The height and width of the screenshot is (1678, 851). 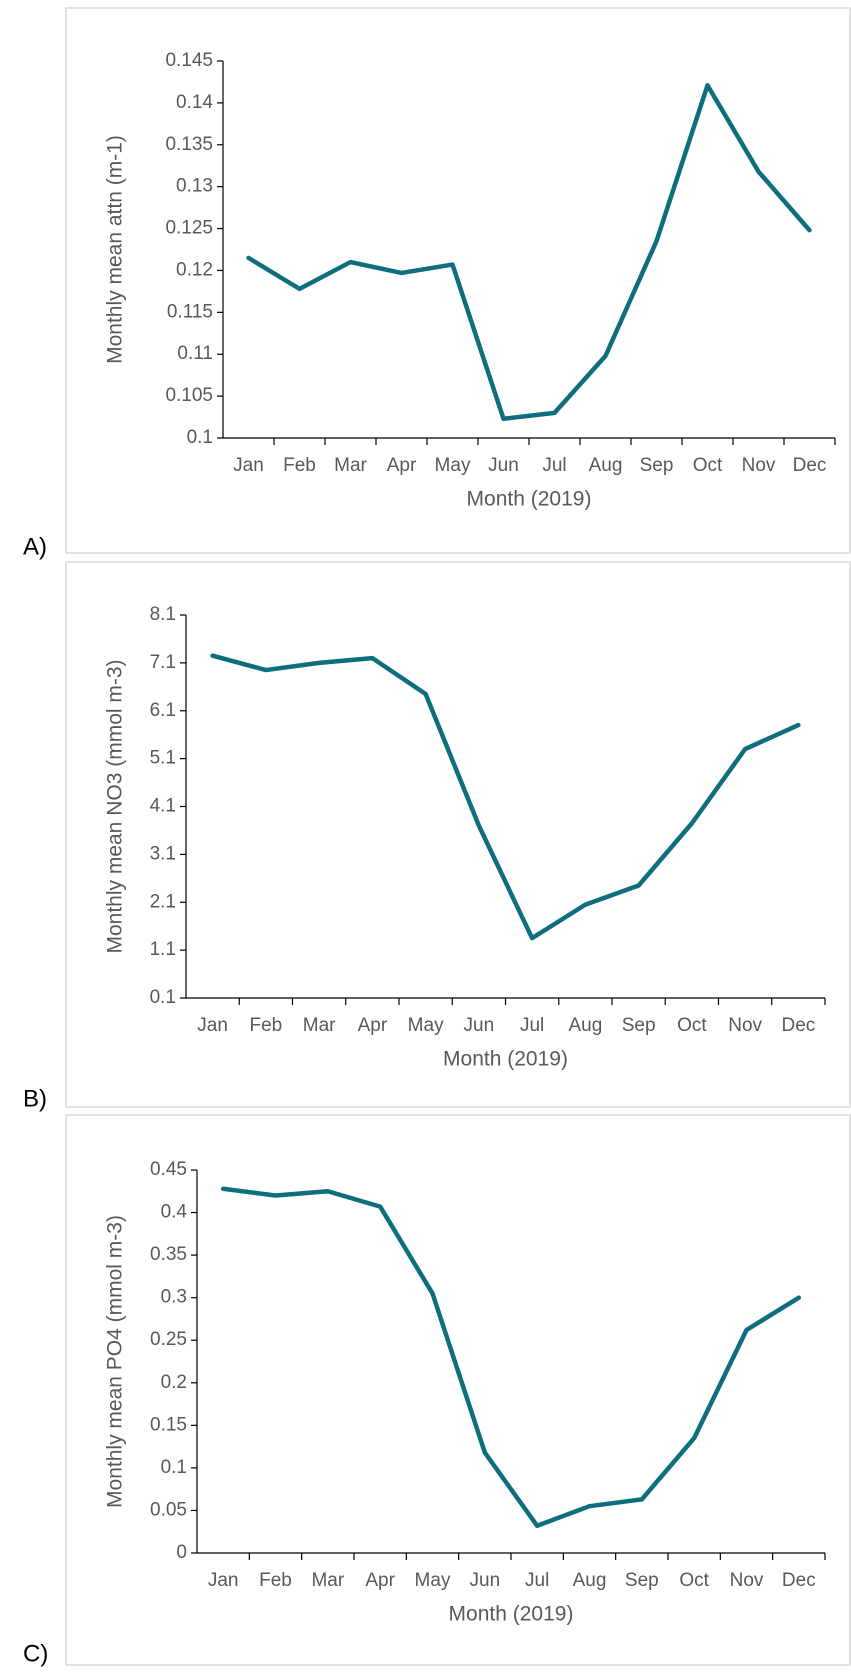 What do you see at coordinates (168, 1339) in the screenshot?
I see `y-tick-label: 0.25` at bounding box center [168, 1339].